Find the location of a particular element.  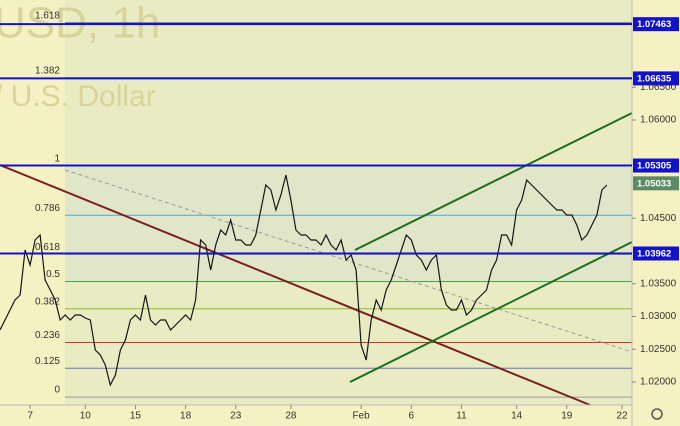

fib-label: 1 is located at coordinates (57, 158).